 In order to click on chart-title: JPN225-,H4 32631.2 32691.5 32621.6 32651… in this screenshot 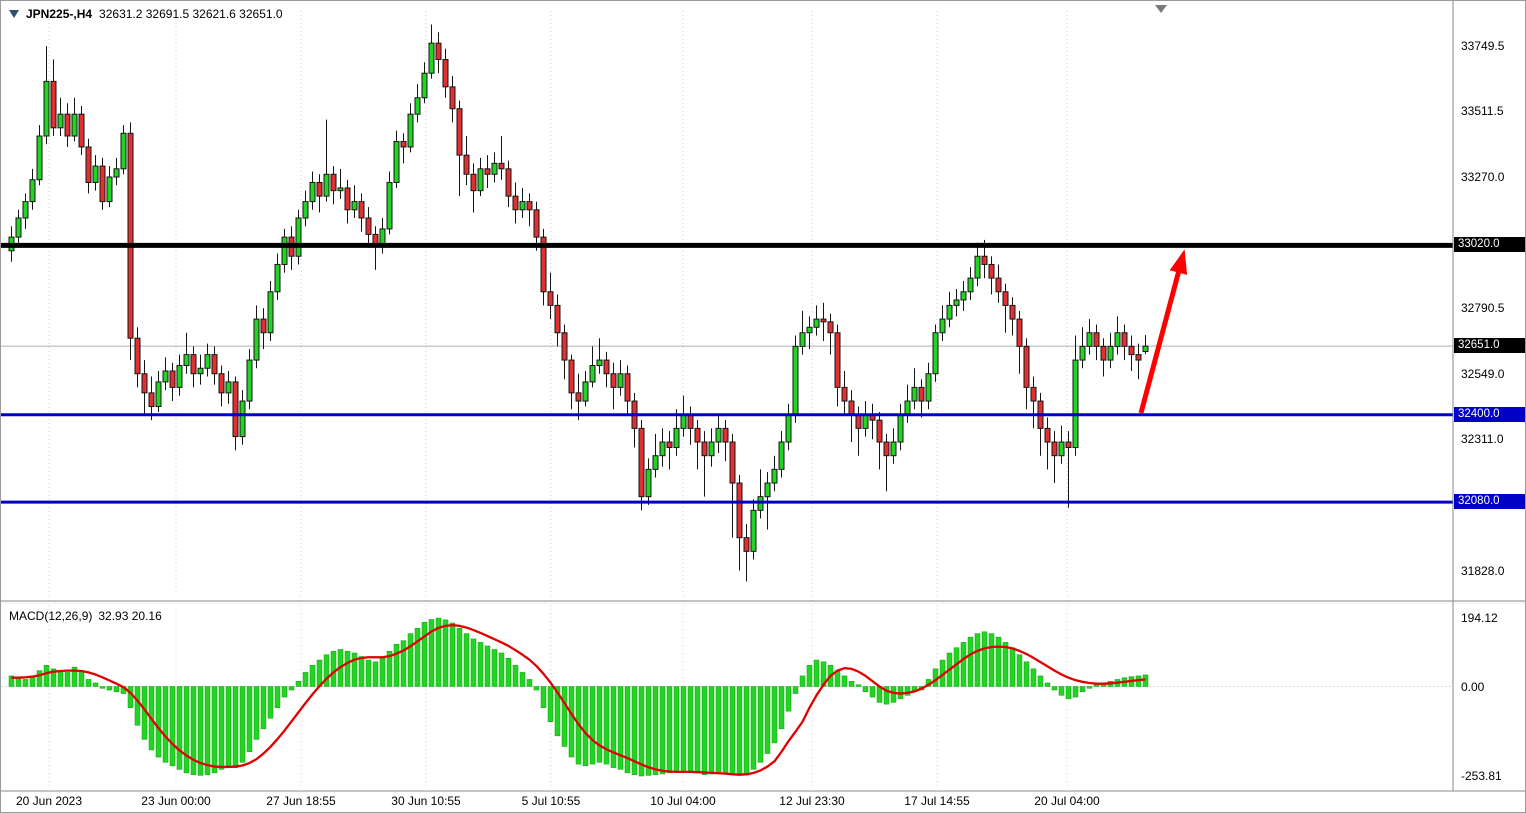, I will do `click(146, 14)`.